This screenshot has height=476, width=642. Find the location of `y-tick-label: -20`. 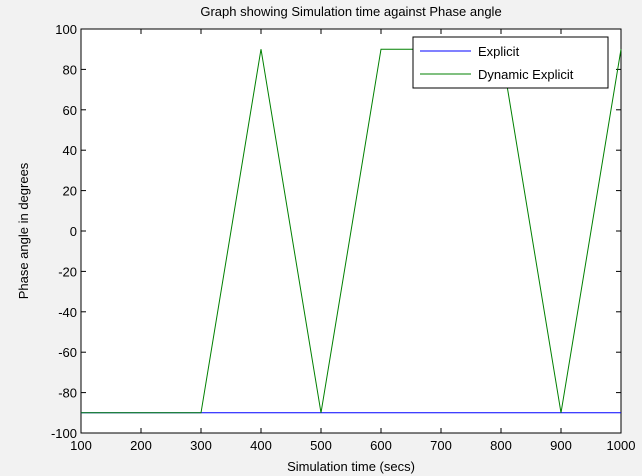

y-tick-label: -20 is located at coordinates (67, 271).